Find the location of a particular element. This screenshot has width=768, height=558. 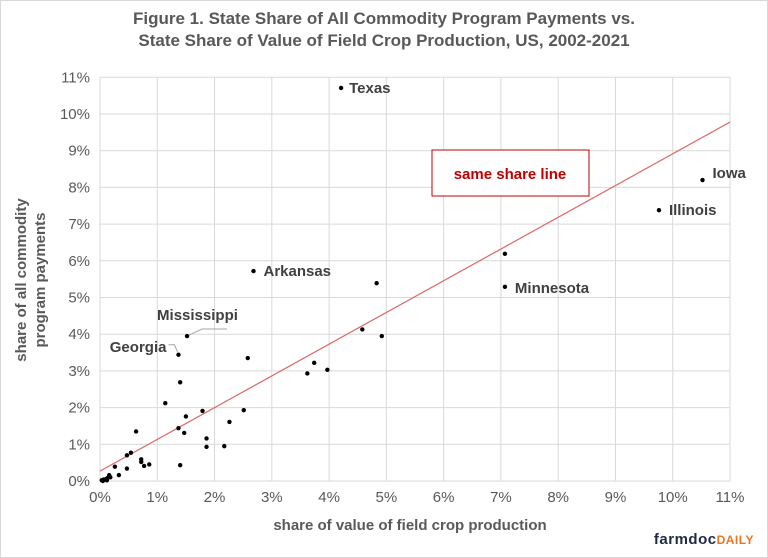

same-share-label-box is located at coordinates (510, 173).